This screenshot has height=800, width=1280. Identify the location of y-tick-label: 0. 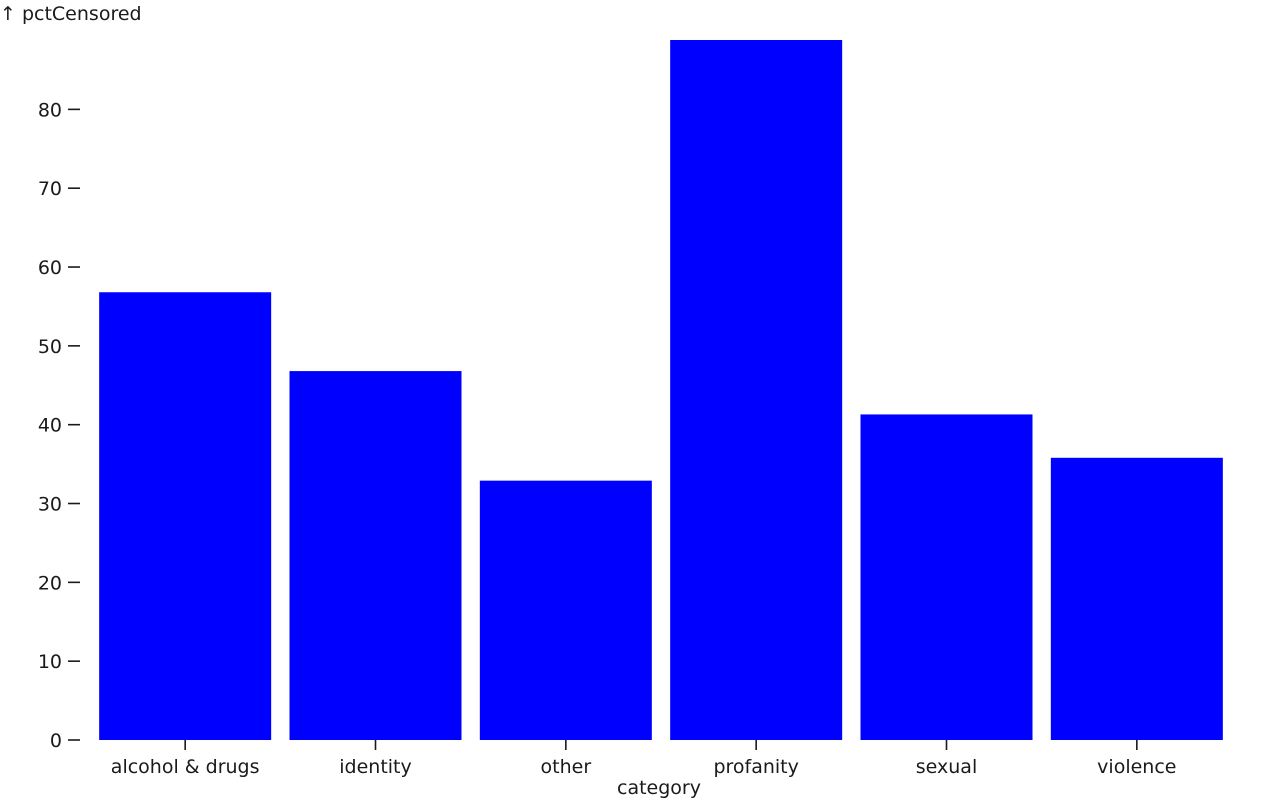
(56, 741).